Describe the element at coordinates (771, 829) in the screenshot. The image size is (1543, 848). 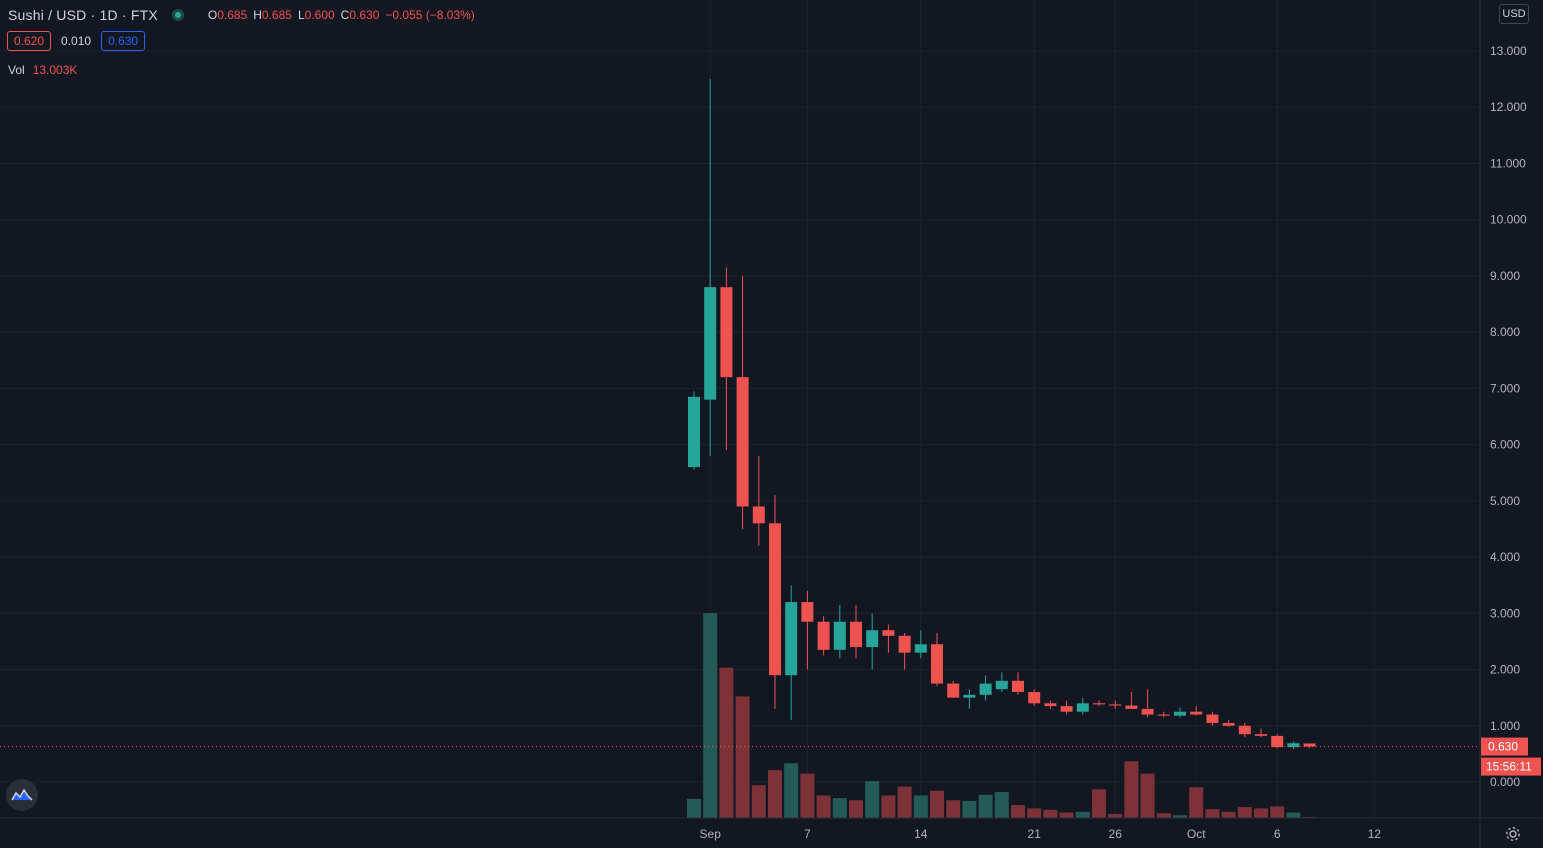
I see `time-axis: Sep 7 14 21 26 Oct 6 12` at that location.